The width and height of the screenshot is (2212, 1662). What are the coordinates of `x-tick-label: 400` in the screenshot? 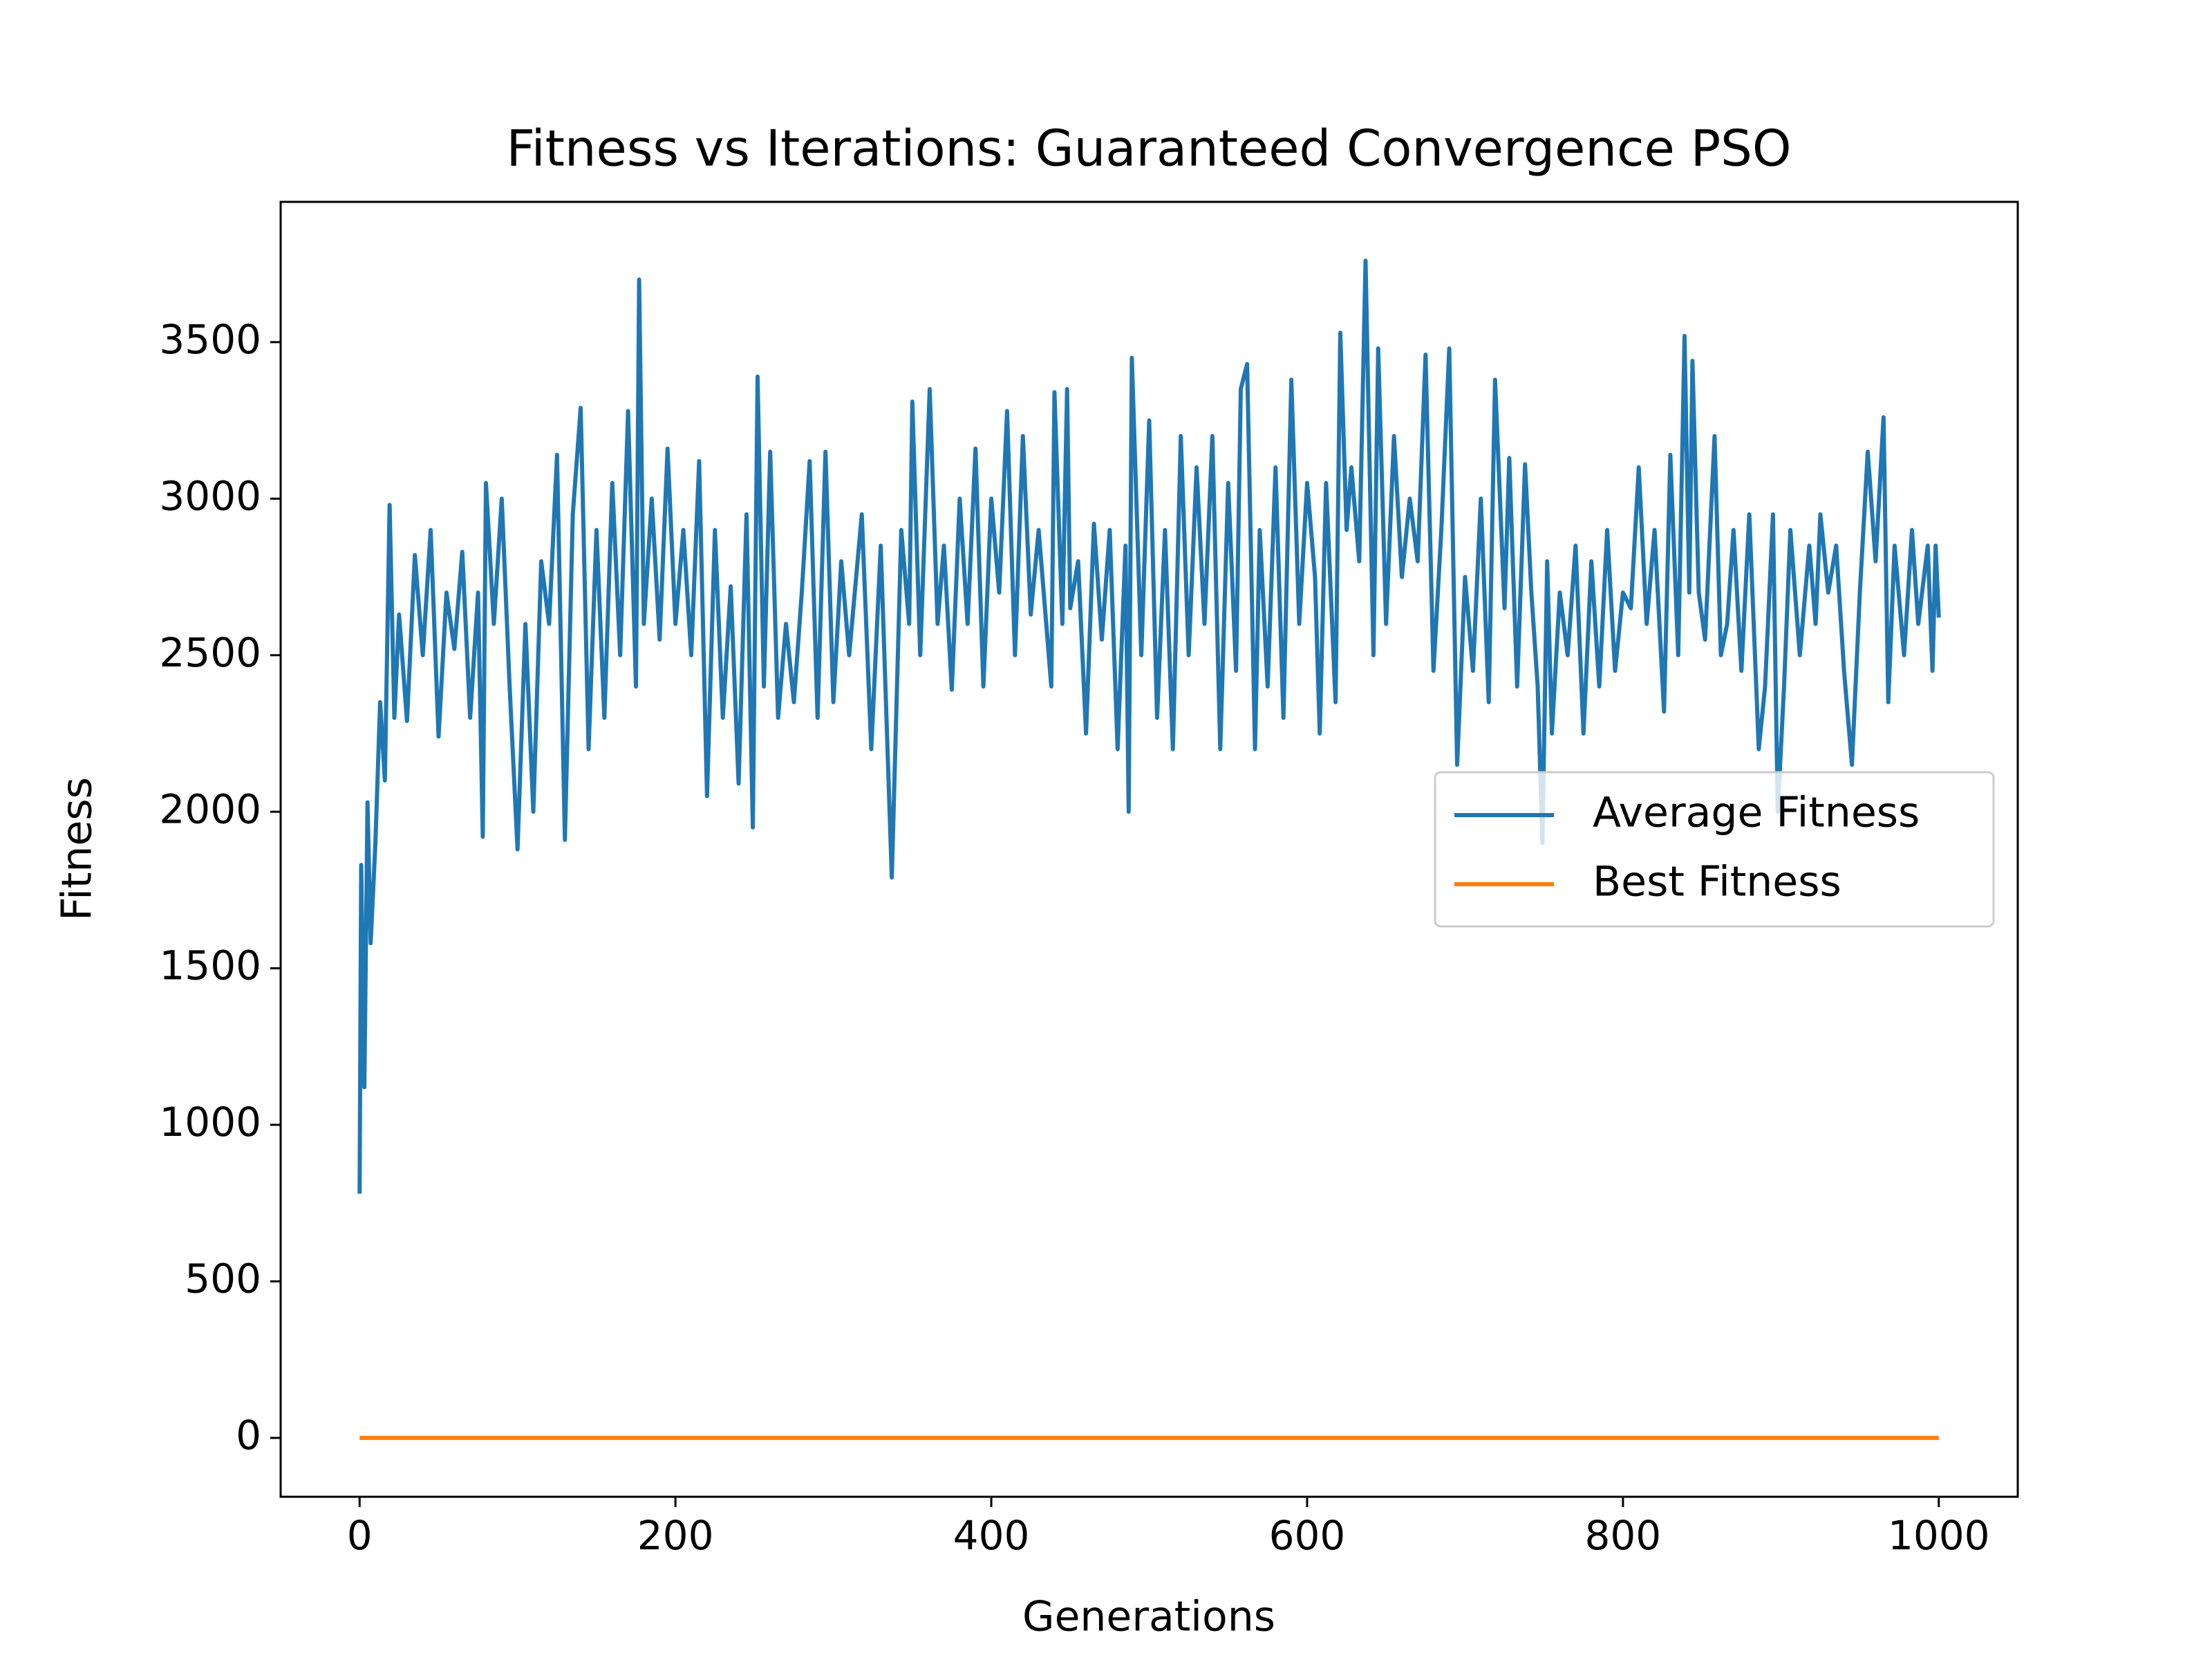 It's located at (992, 1535).